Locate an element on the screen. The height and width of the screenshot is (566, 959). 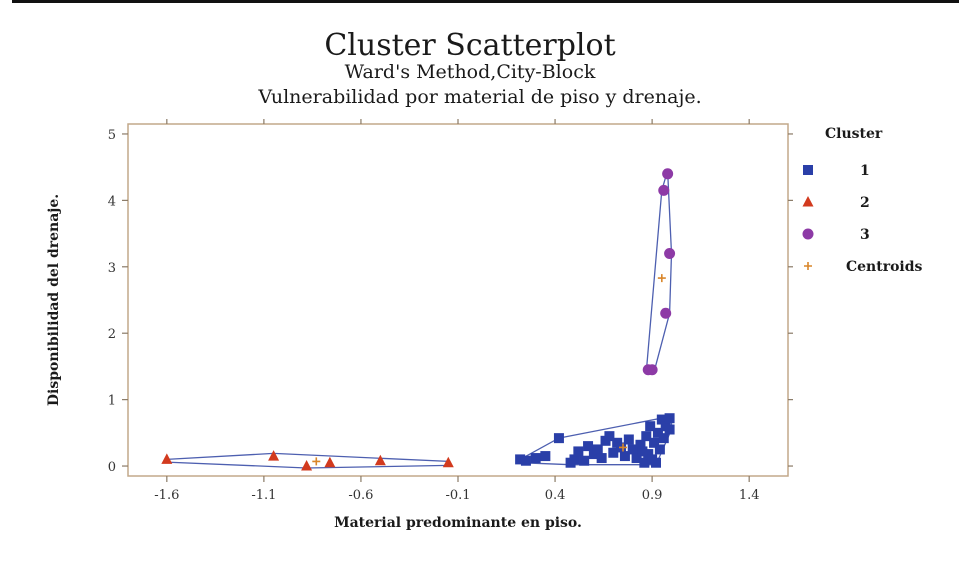
legend-label-2: 2 is located at coordinates (865, 203).